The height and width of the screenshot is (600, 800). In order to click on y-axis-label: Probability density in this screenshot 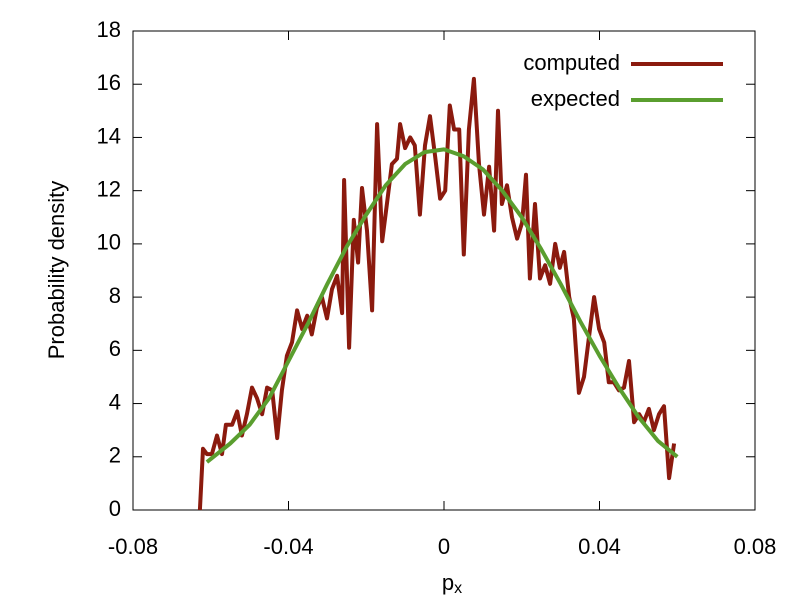, I will do `click(56, 270)`.